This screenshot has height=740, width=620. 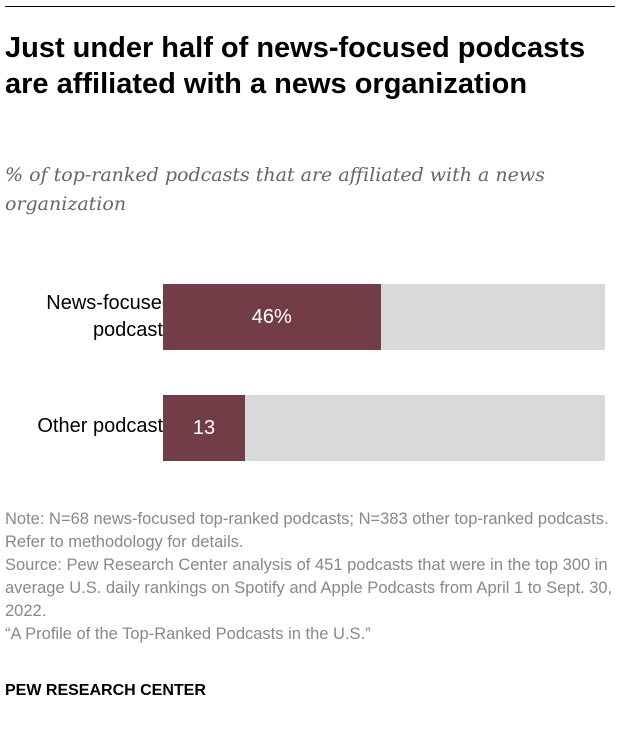 I want to click on data-label: 13, so click(x=204, y=428).